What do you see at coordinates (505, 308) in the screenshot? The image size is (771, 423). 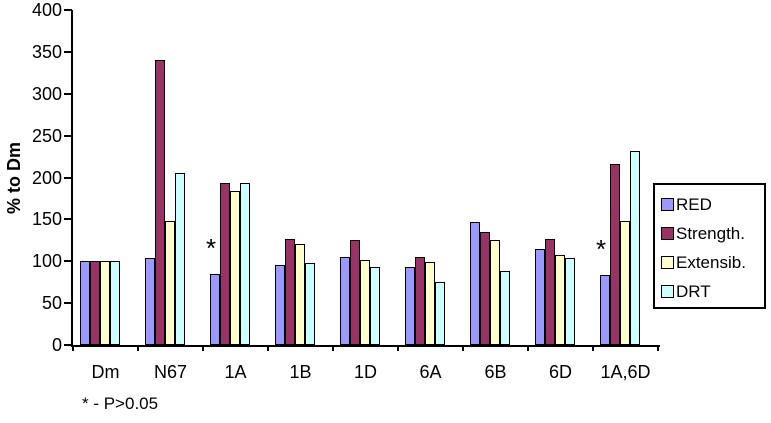 I see `bar-drt-6b` at bounding box center [505, 308].